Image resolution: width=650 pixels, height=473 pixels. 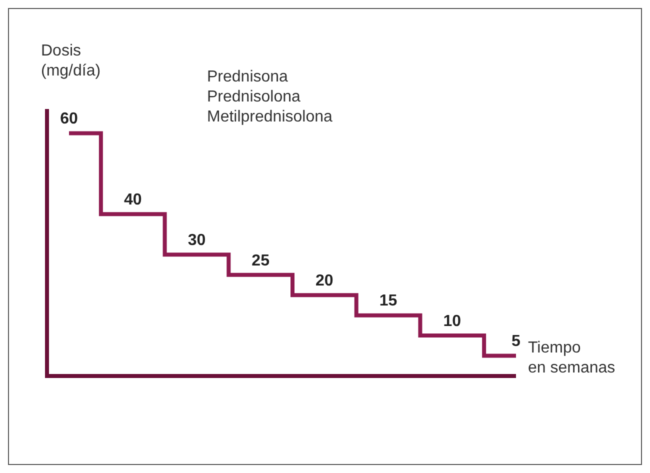 What do you see at coordinates (270, 117) in the screenshot?
I see `annotation: Metilprednisolona` at bounding box center [270, 117].